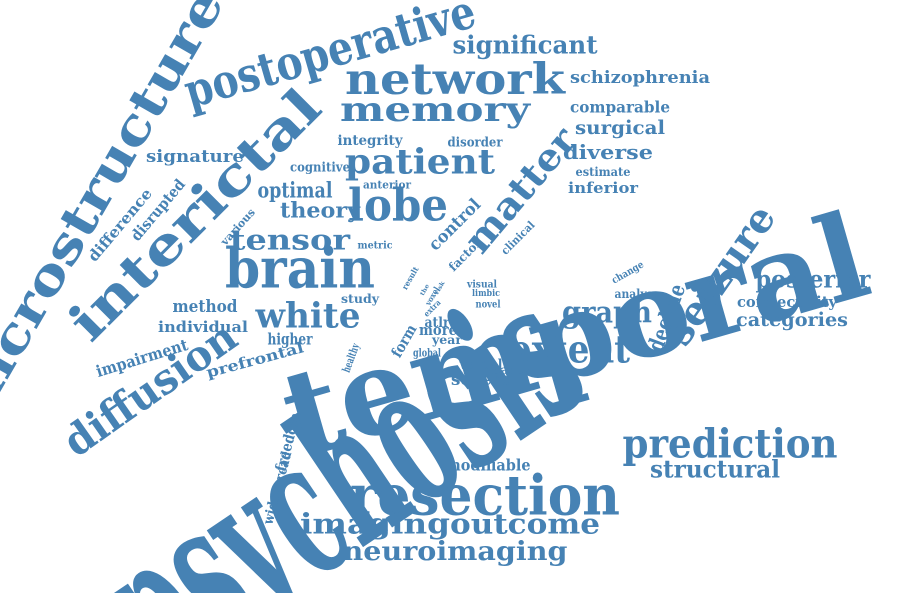  Describe the element at coordinates (608, 152) in the screenshot. I see `word-diverse: diverse` at that location.